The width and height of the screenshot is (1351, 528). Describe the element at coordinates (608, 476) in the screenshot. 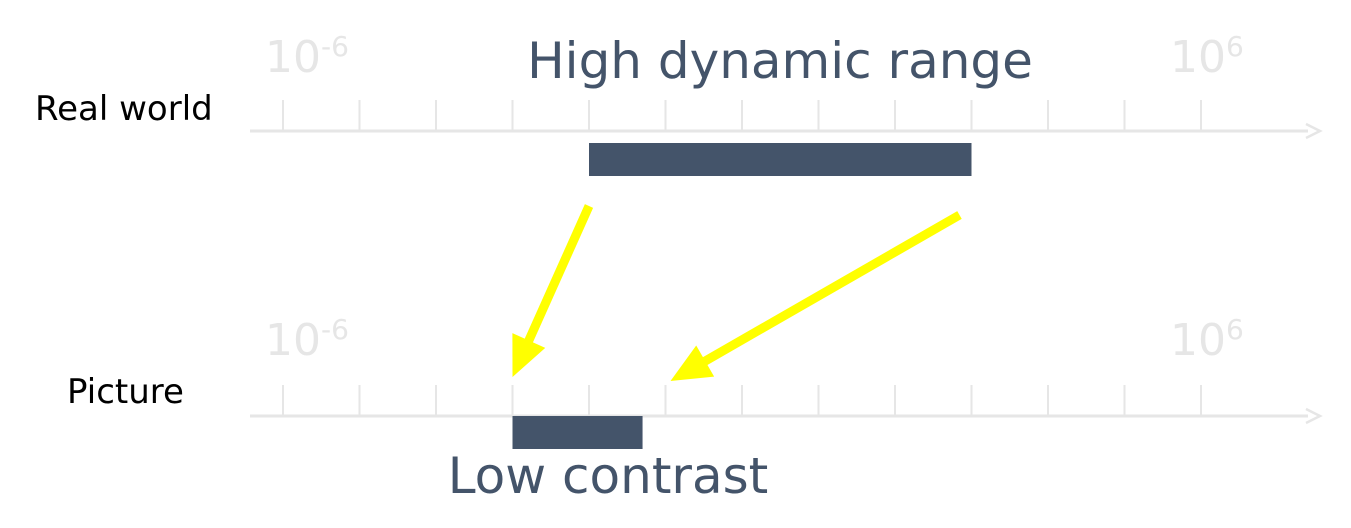

I see `picture-caption: Low contrast` at that location.